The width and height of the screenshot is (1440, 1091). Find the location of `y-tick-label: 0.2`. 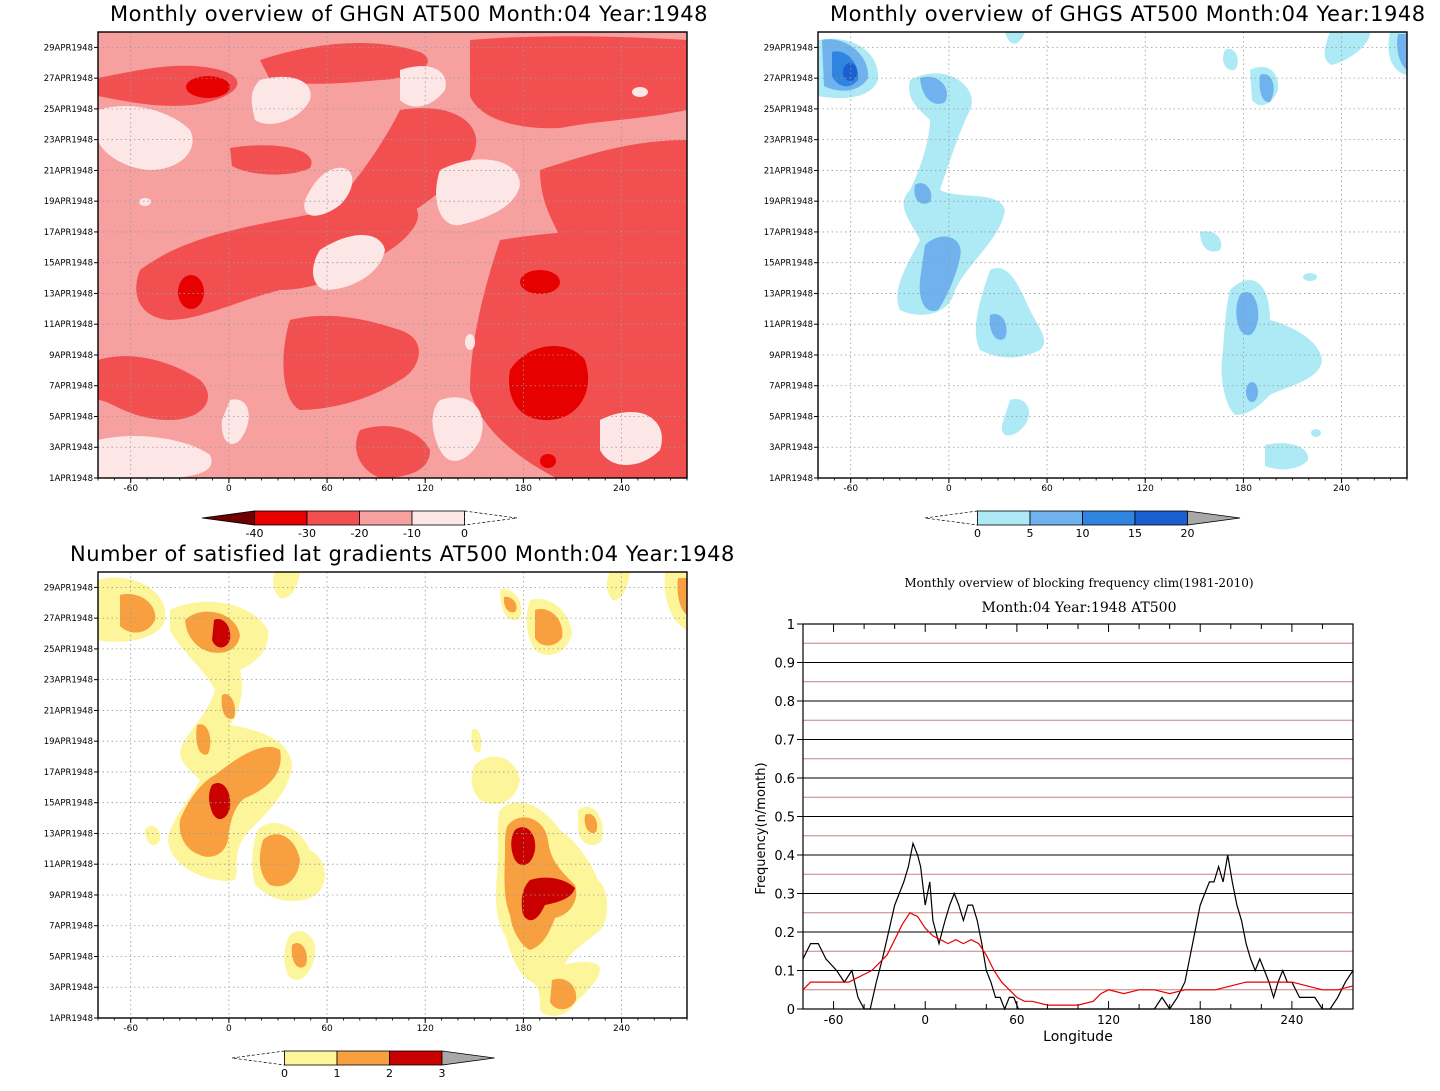

y-tick-label: 0.2 is located at coordinates (784, 933).